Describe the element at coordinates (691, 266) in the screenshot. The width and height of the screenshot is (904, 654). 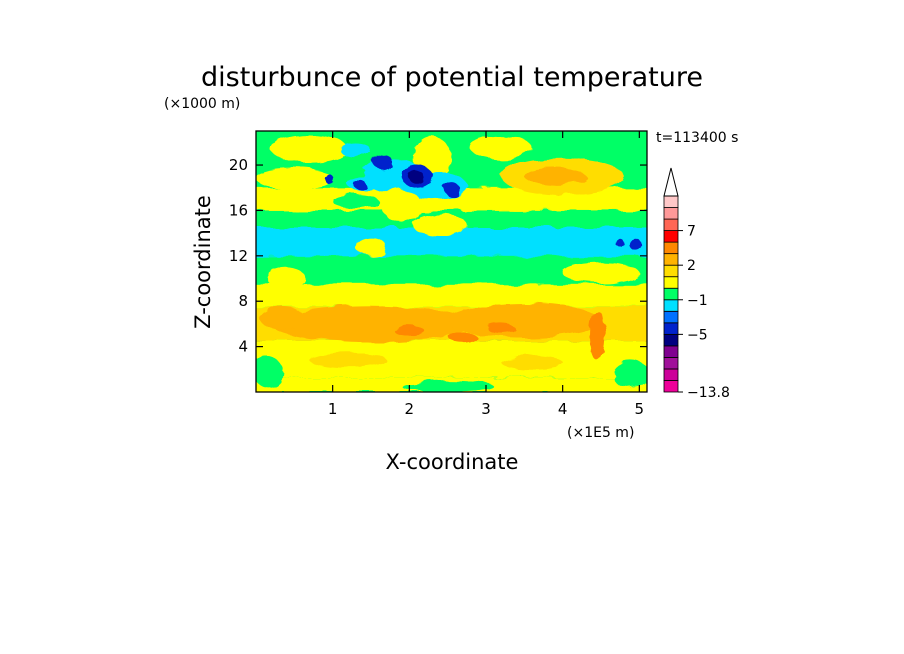
I see `colorbar-label: 2` at that location.